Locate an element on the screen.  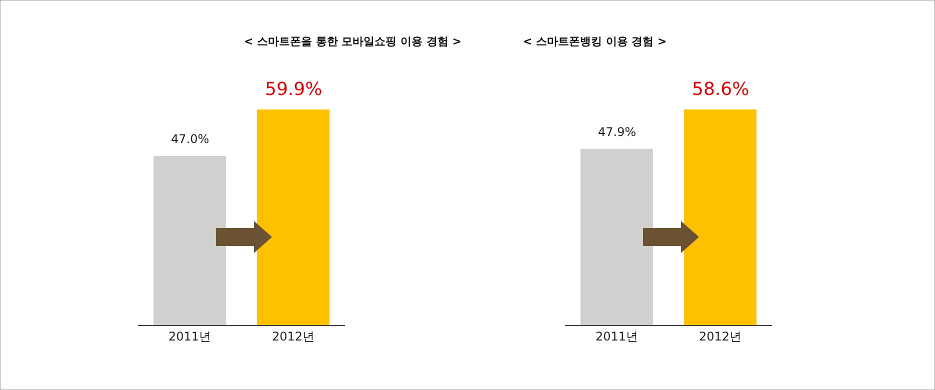
chart-title: < 스마트폰을 통한 모바일쇼핑 이용 경험 > is located at coordinates (353, 41).